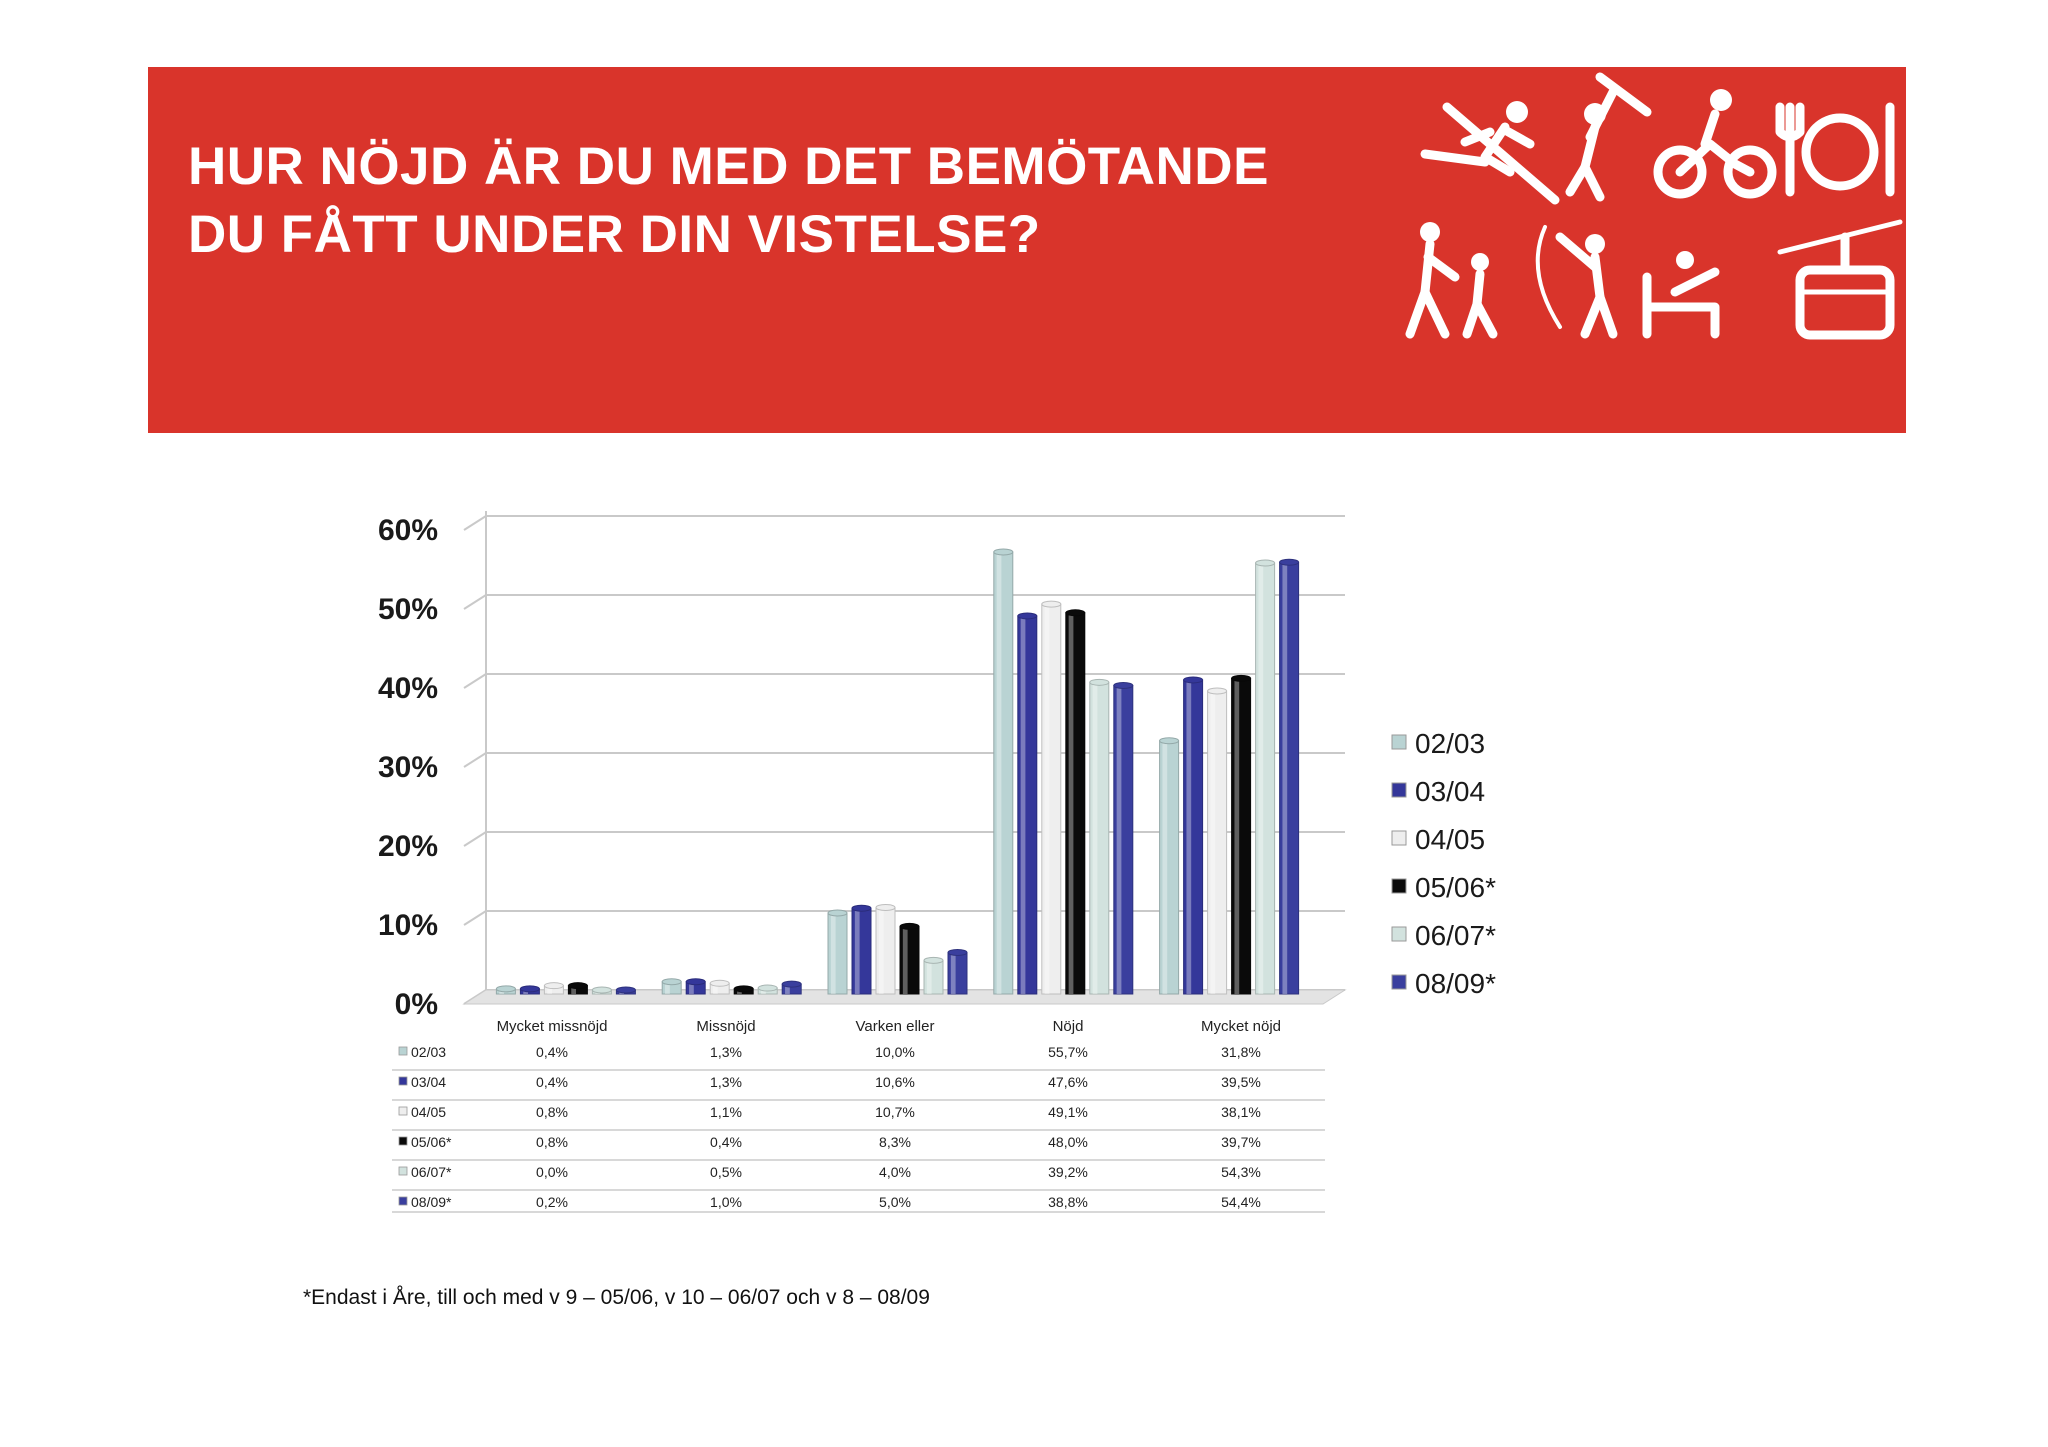  What do you see at coordinates (408, 609) in the screenshot?
I see `y-tick-label: 50%` at bounding box center [408, 609].